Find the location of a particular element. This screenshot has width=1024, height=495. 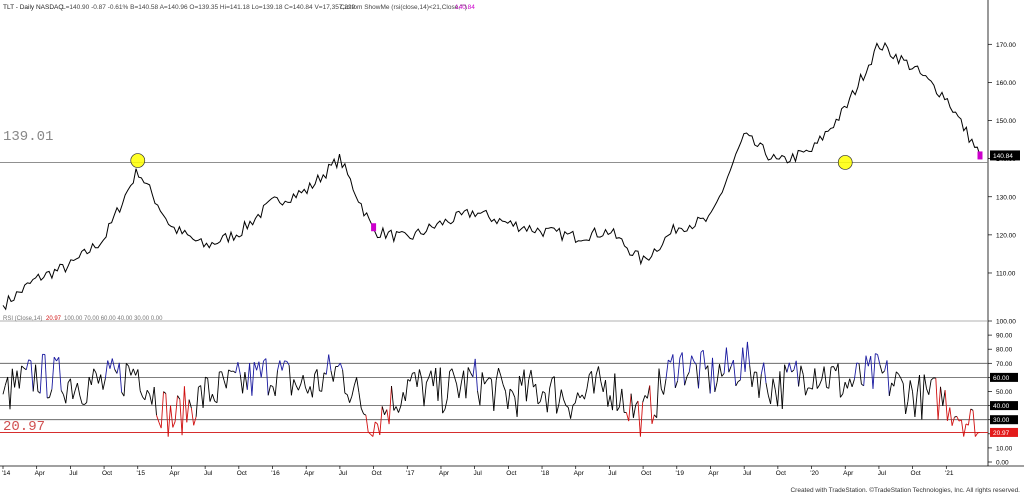

x-axis-tick-label: '15 is located at coordinates (141, 473).